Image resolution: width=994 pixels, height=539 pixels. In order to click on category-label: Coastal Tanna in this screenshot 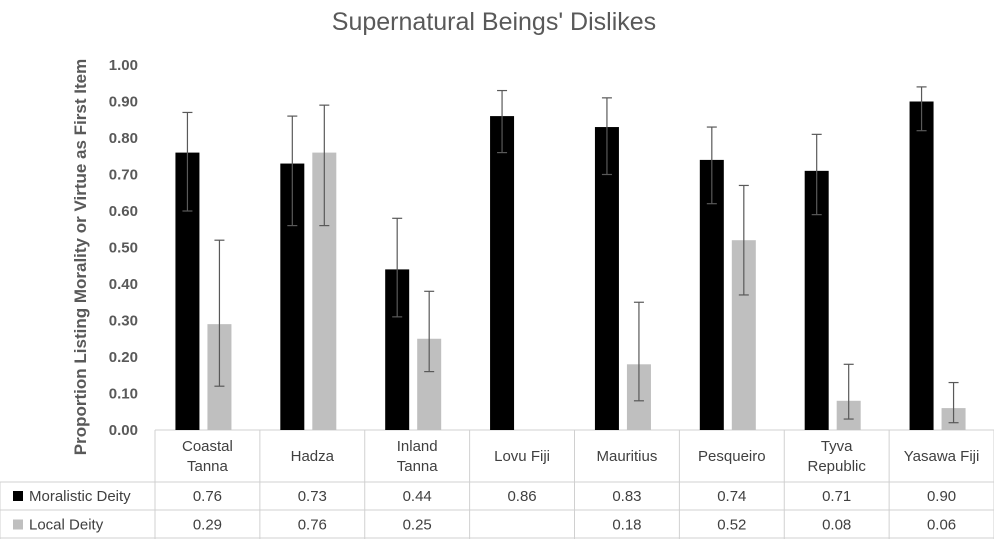, I will do `click(207, 456)`.